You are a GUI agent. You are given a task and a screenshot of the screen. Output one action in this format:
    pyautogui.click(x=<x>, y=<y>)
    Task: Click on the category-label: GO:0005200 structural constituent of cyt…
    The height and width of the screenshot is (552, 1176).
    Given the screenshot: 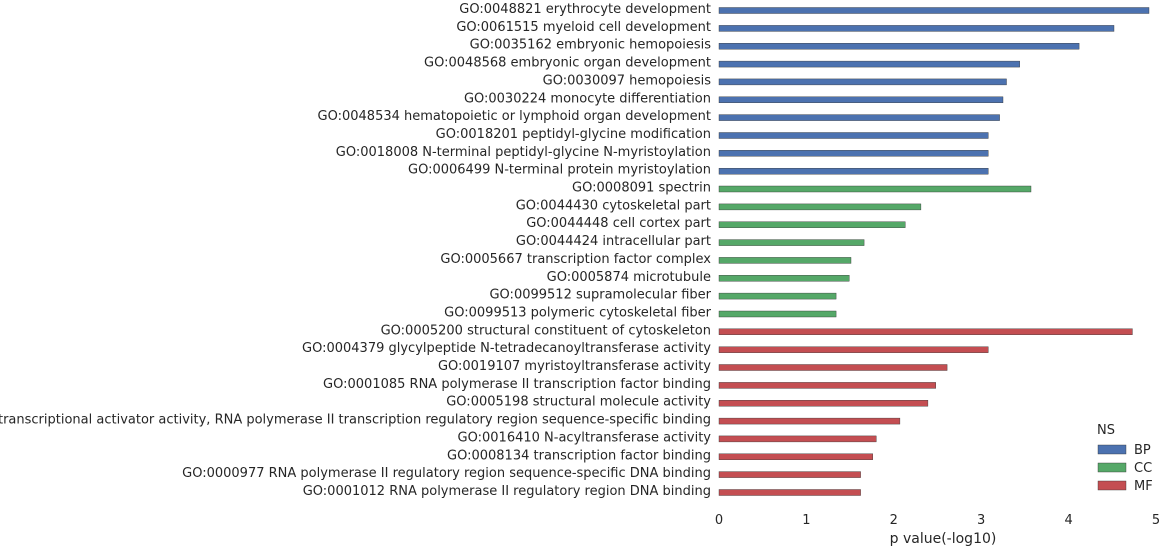 What is the action you would take?
    pyautogui.click(x=546, y=330)
    